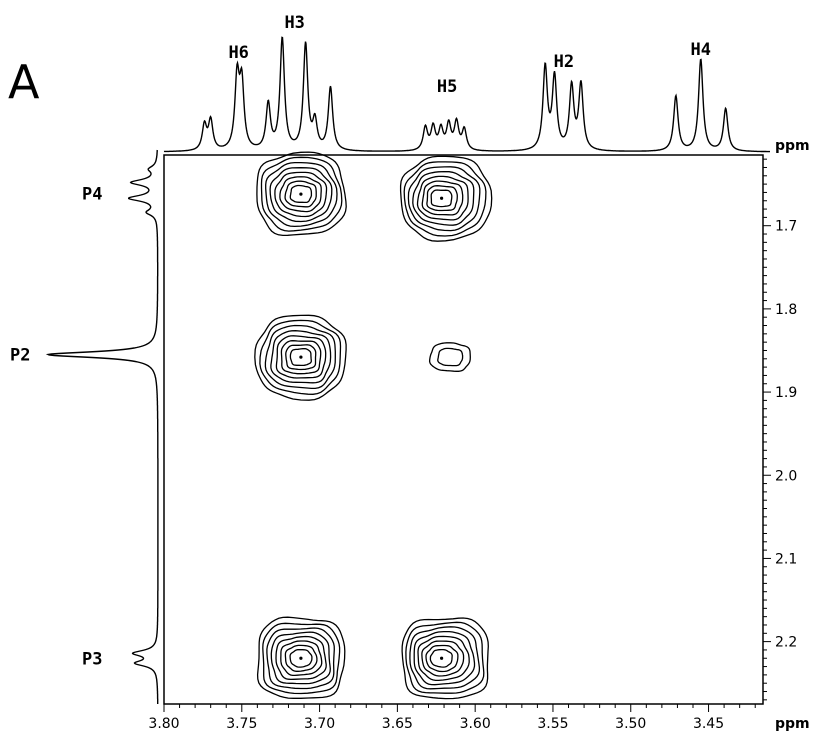 Image resolution: width=815 pixels, height=740 pixels. Describe the element at coordinates (792, 724) in the screenshot. I see `x-axis-unit: ppm` at that location.